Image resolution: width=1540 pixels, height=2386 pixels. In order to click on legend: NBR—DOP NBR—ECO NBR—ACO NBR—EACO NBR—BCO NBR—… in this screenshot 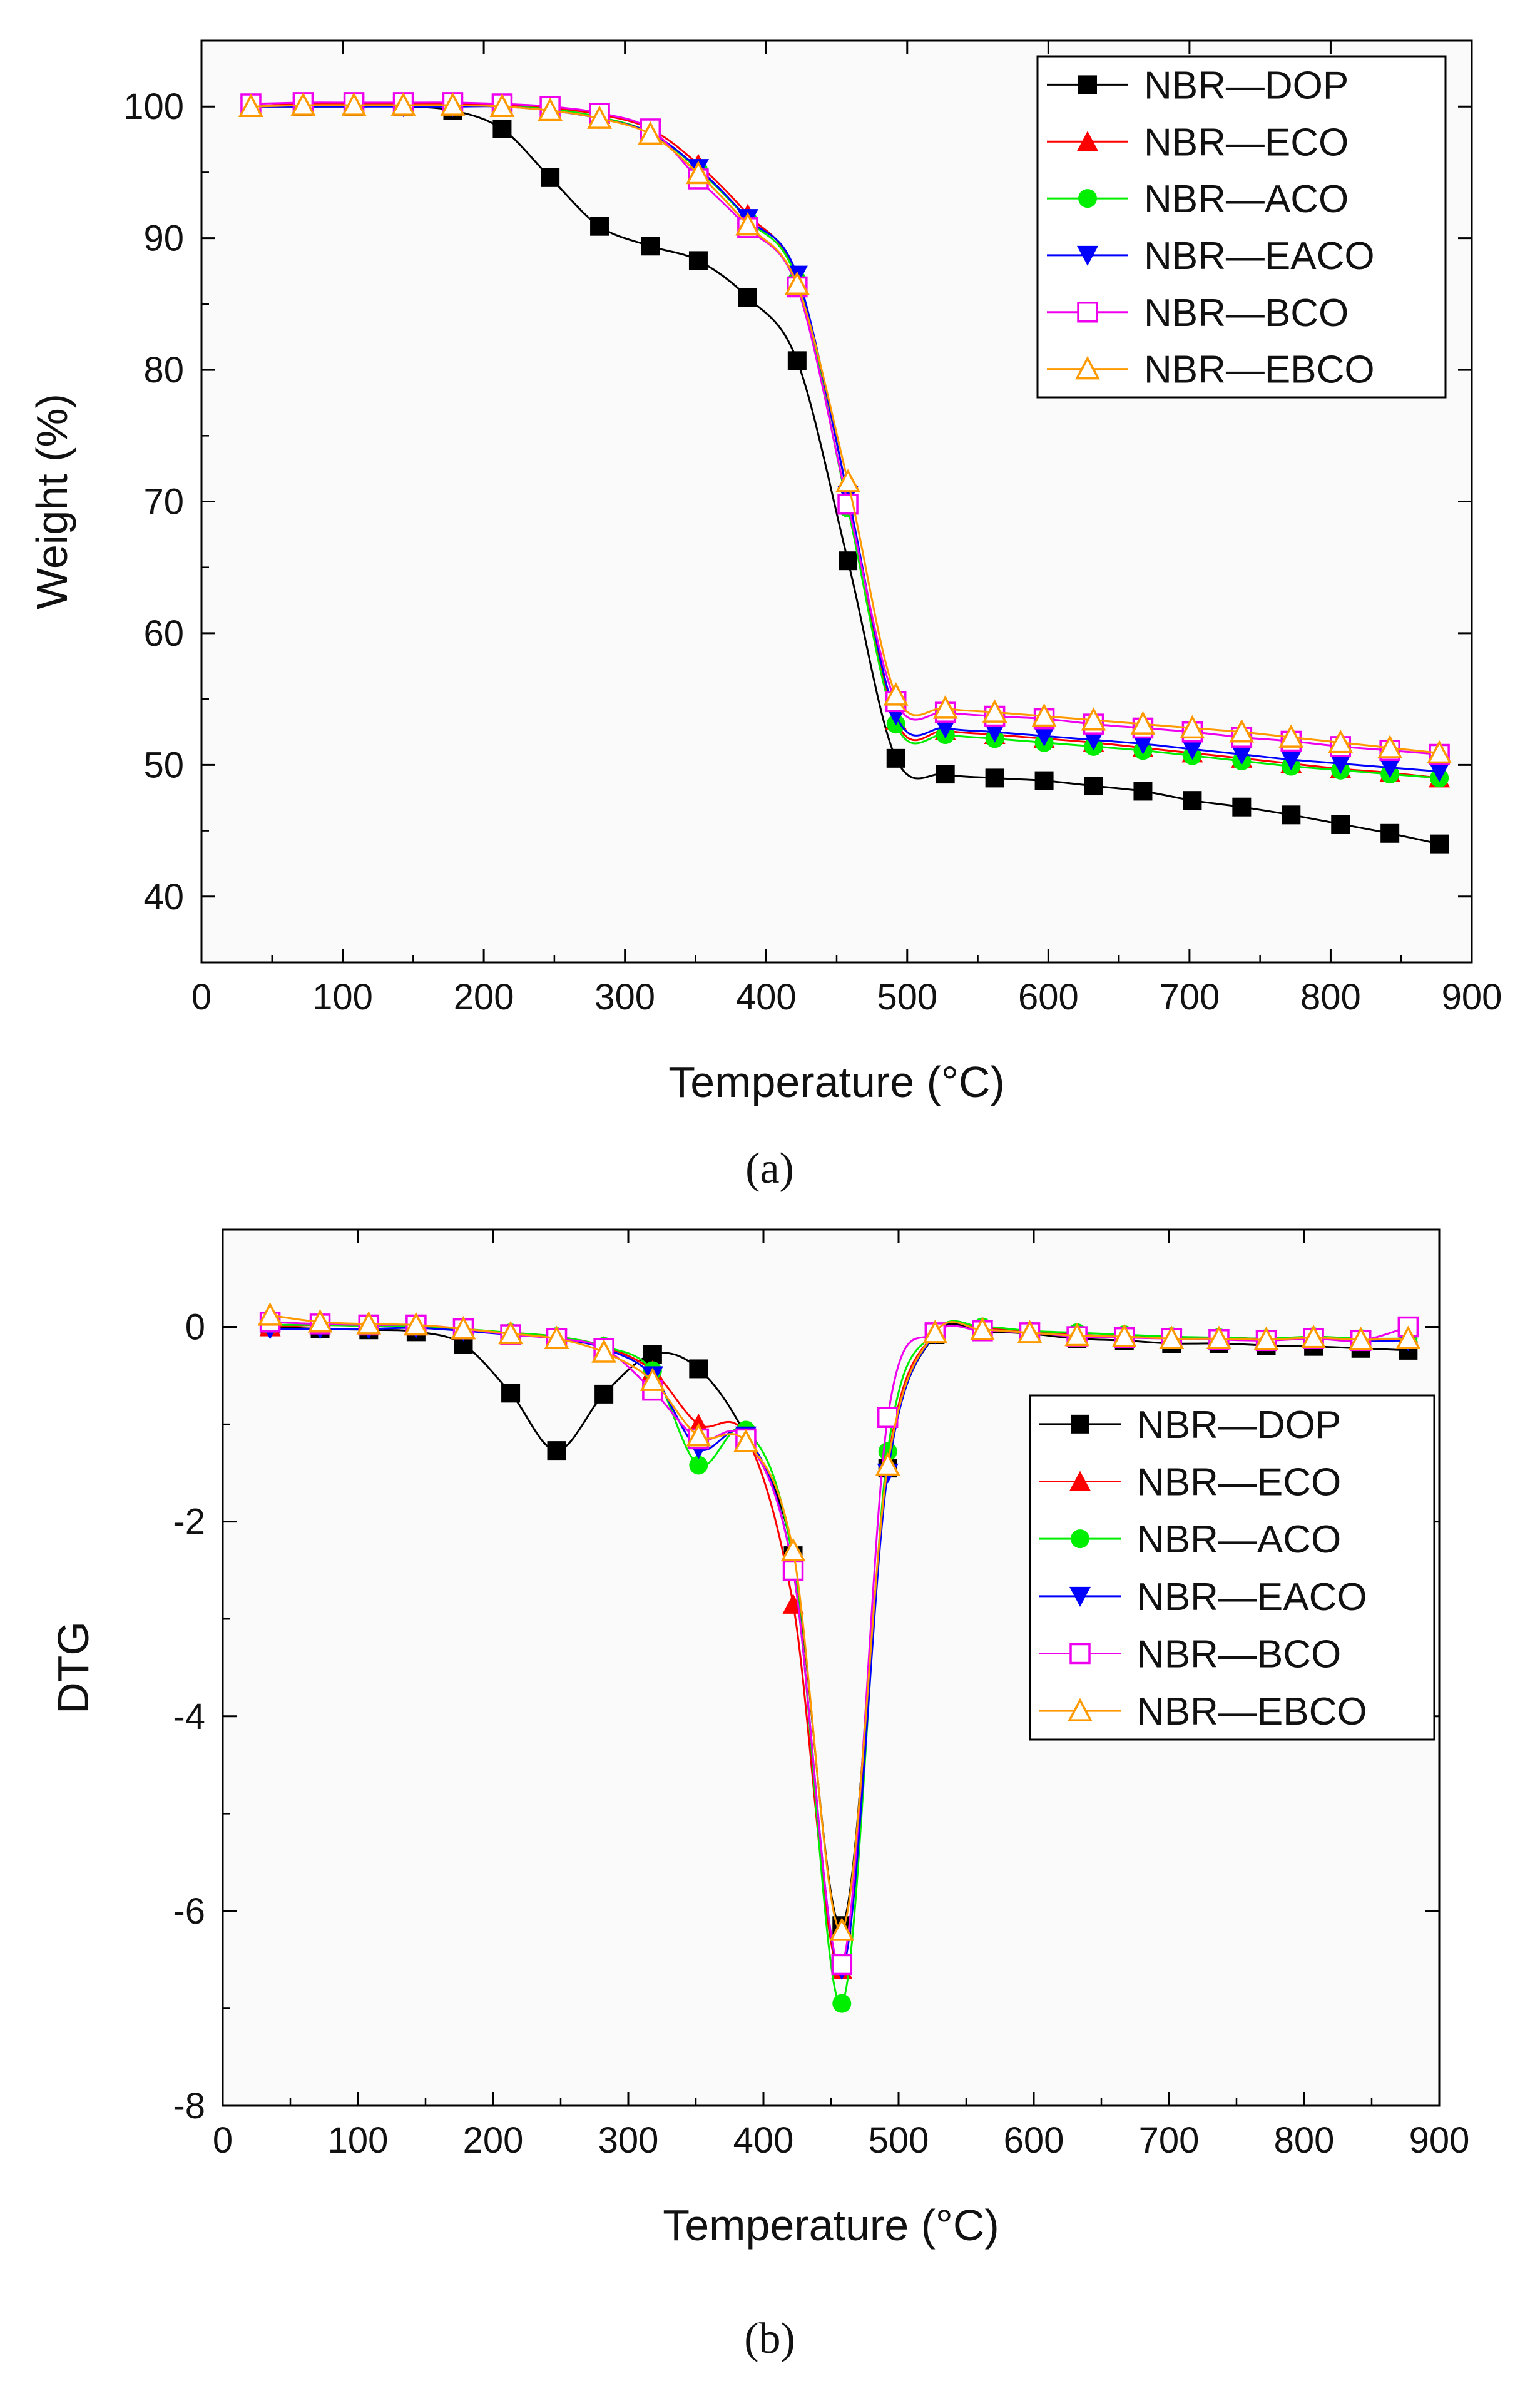, I will do `click(1241, 227)`.